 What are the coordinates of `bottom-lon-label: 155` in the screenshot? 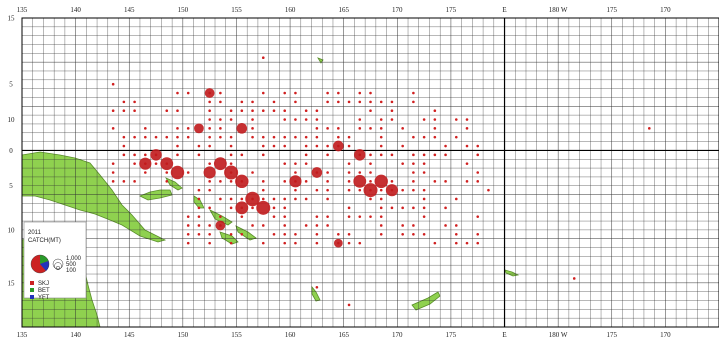 It's located at (236, 335).